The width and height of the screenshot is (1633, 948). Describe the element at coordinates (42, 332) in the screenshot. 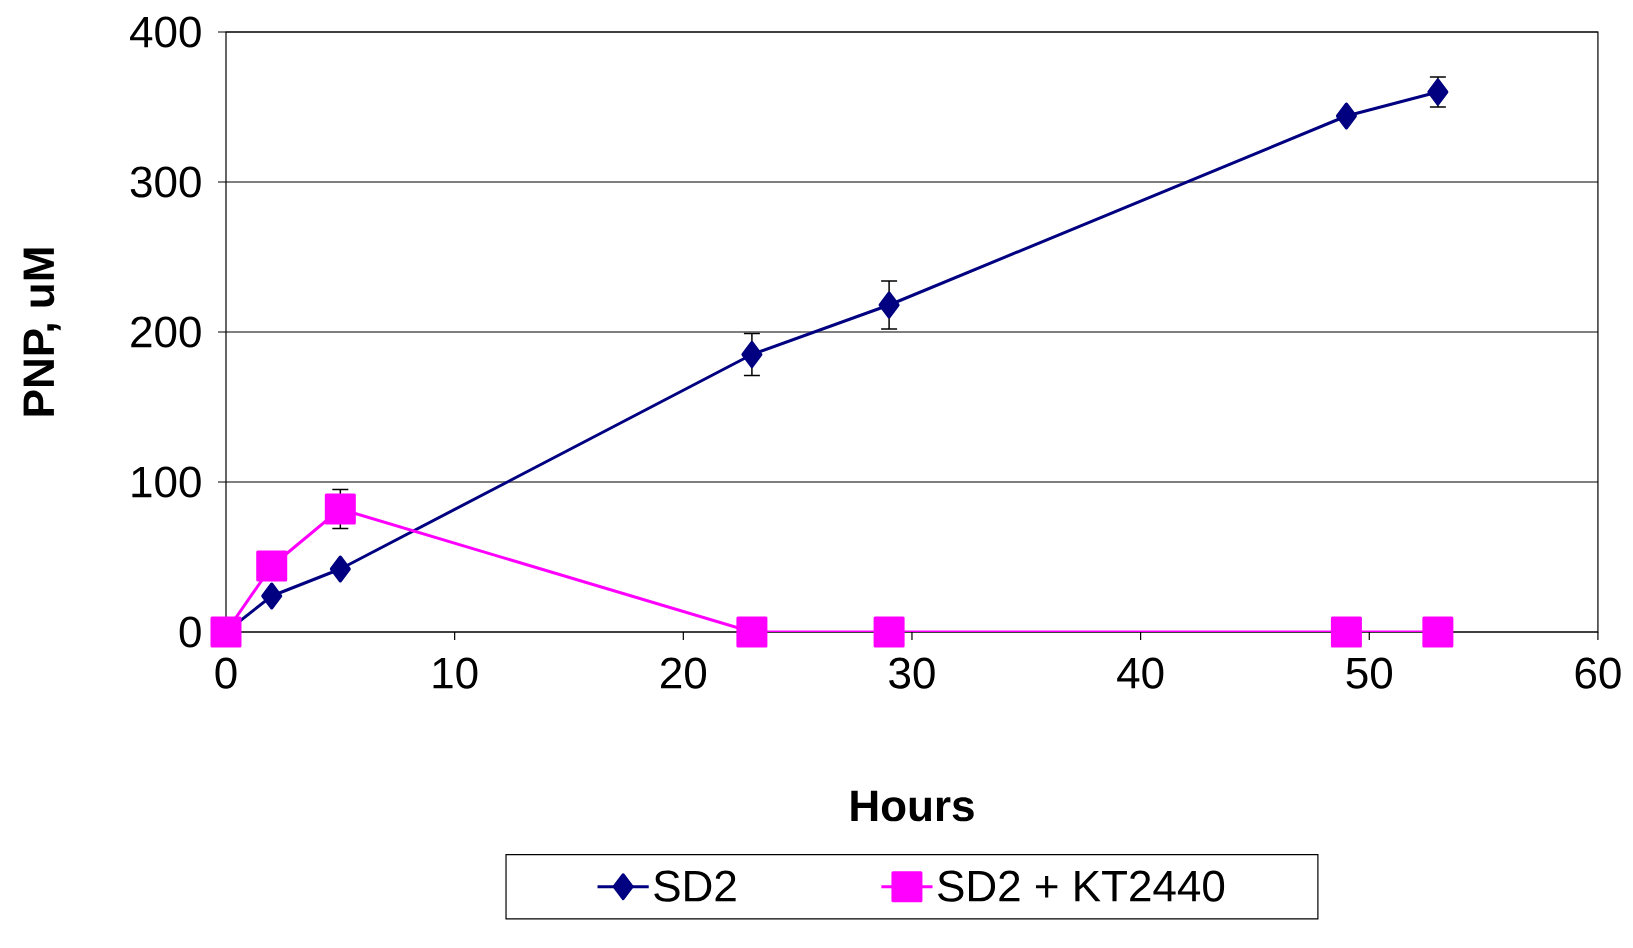

I see `y-axis-title: PNP, uM` at that location.